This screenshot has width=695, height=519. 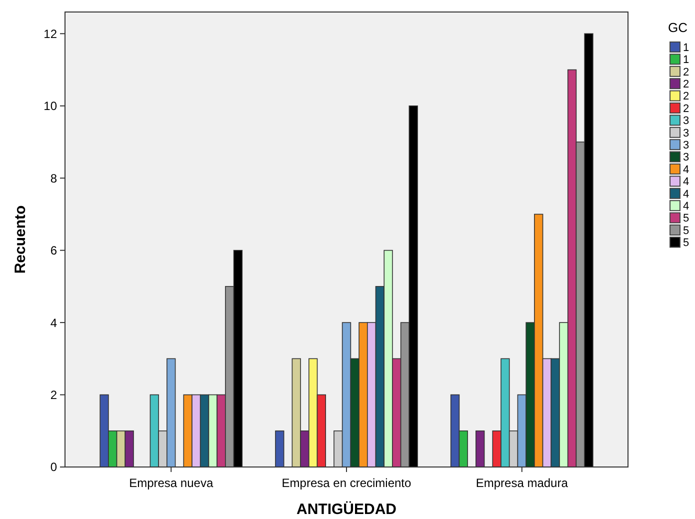 I want to click on y-tick-label: 0, so click(x=54, y=467).